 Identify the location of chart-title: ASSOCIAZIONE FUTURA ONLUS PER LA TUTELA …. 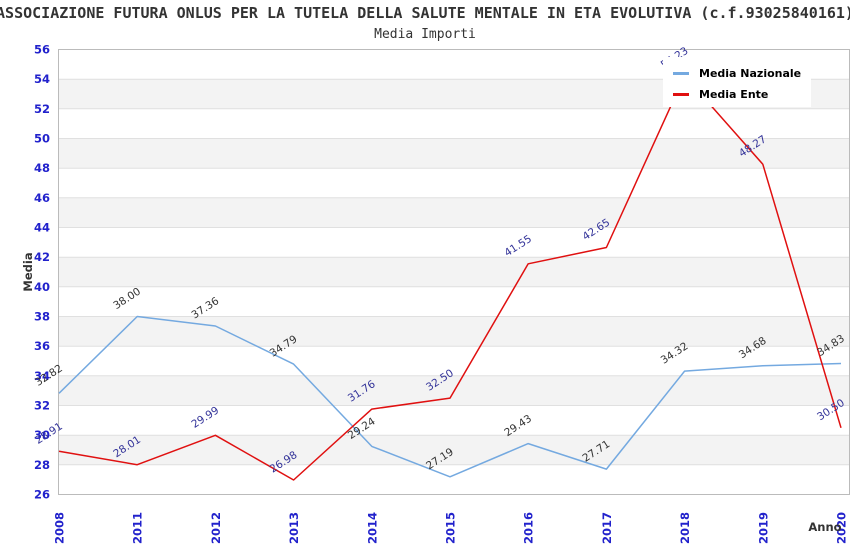
(425, 13).